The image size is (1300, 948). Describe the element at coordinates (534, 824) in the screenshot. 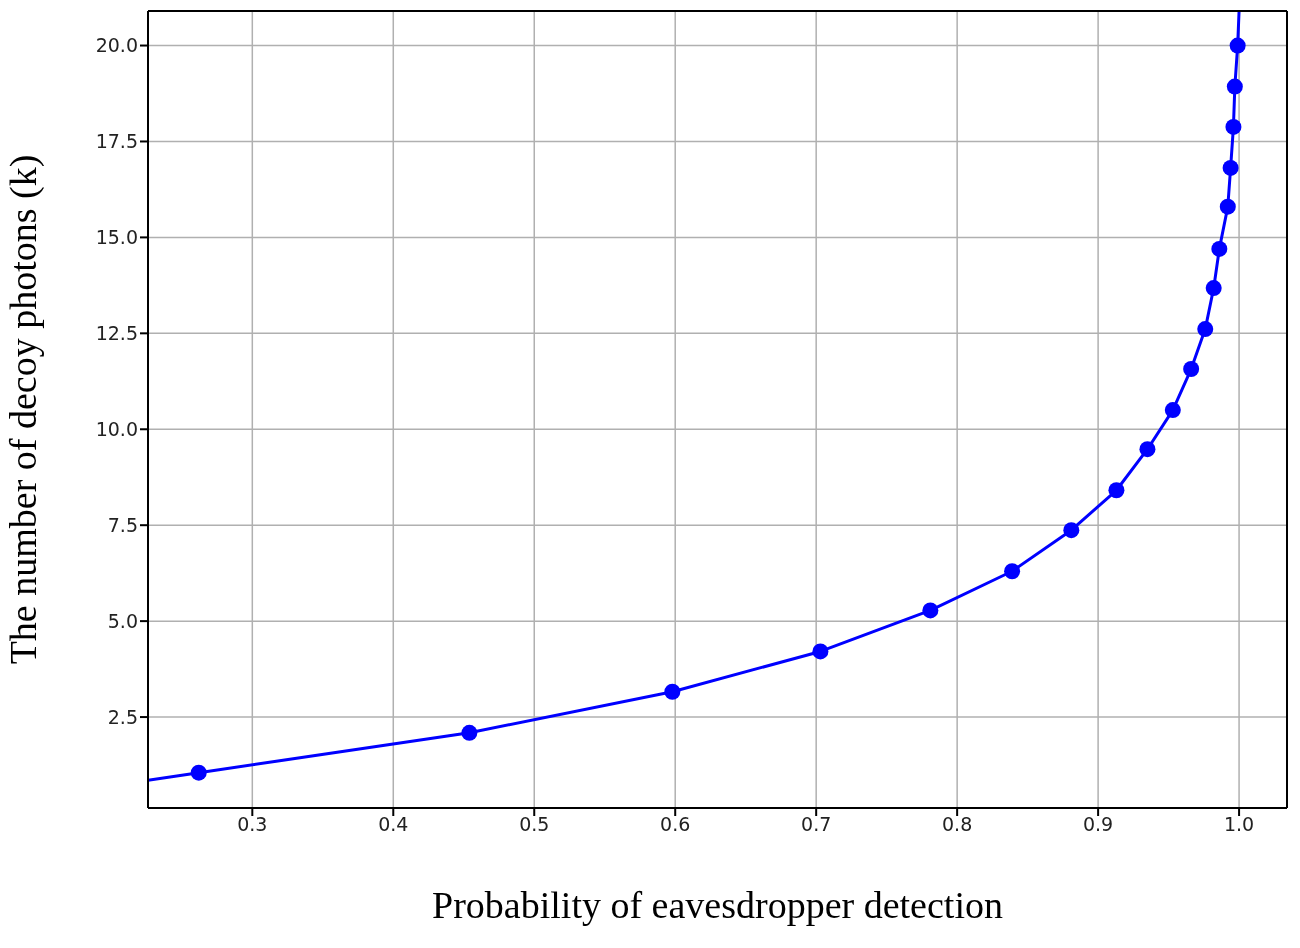

I see `x-tick-label: 0.5` at that location.